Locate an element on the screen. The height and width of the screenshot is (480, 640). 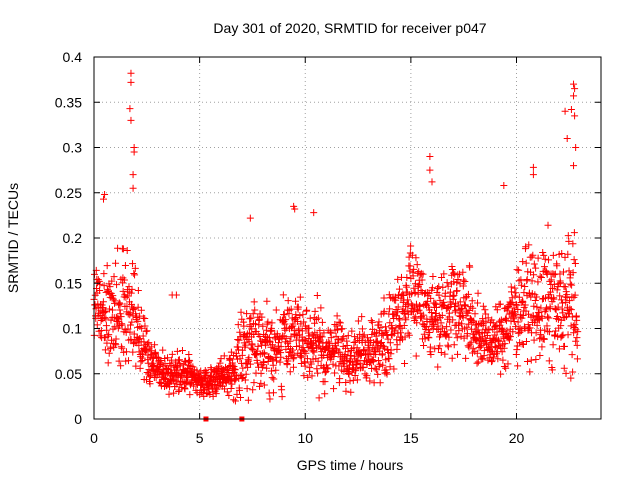
y-tick-label: 0.35 is located at coordinates (68, 102).